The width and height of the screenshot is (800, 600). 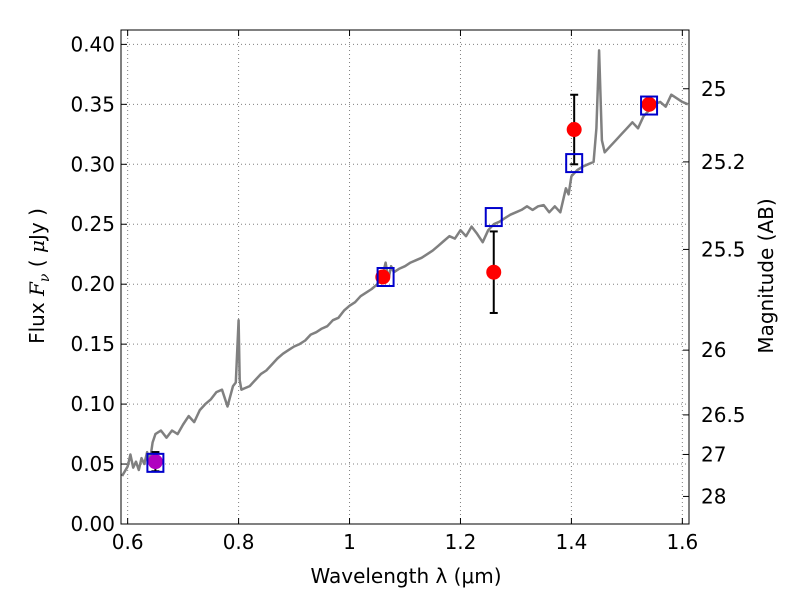 I want to click on x-tick-label: 1.4, so click(x=572, y=542).